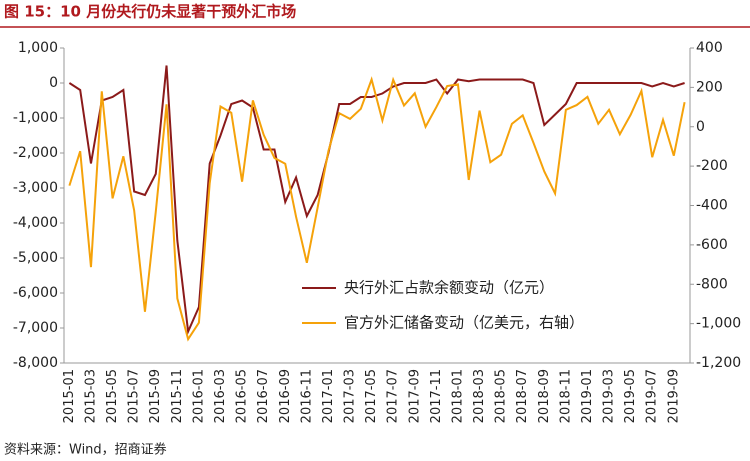  I want to click on x-tick-label: 2019-05, so click(630, 396).